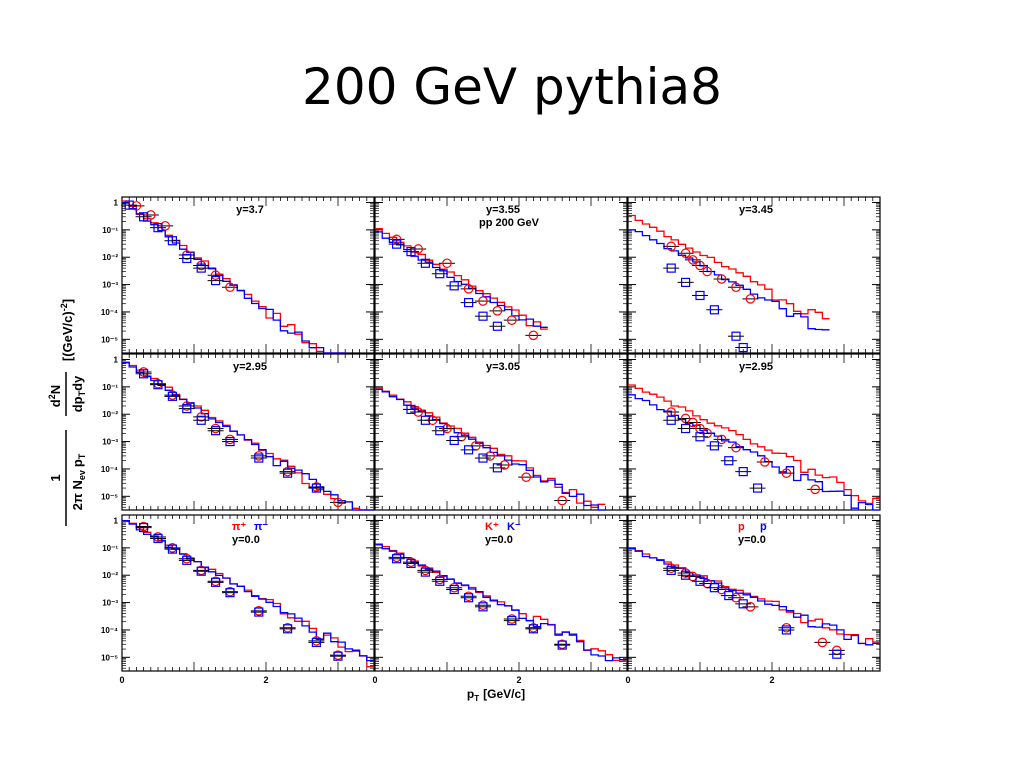 The width and height of the screenshot is (1024, 768). What do you see at coordinates (78, 393) in the screenshot?
I see `svg-text: dpTdy` at bounding box center [78, 393].